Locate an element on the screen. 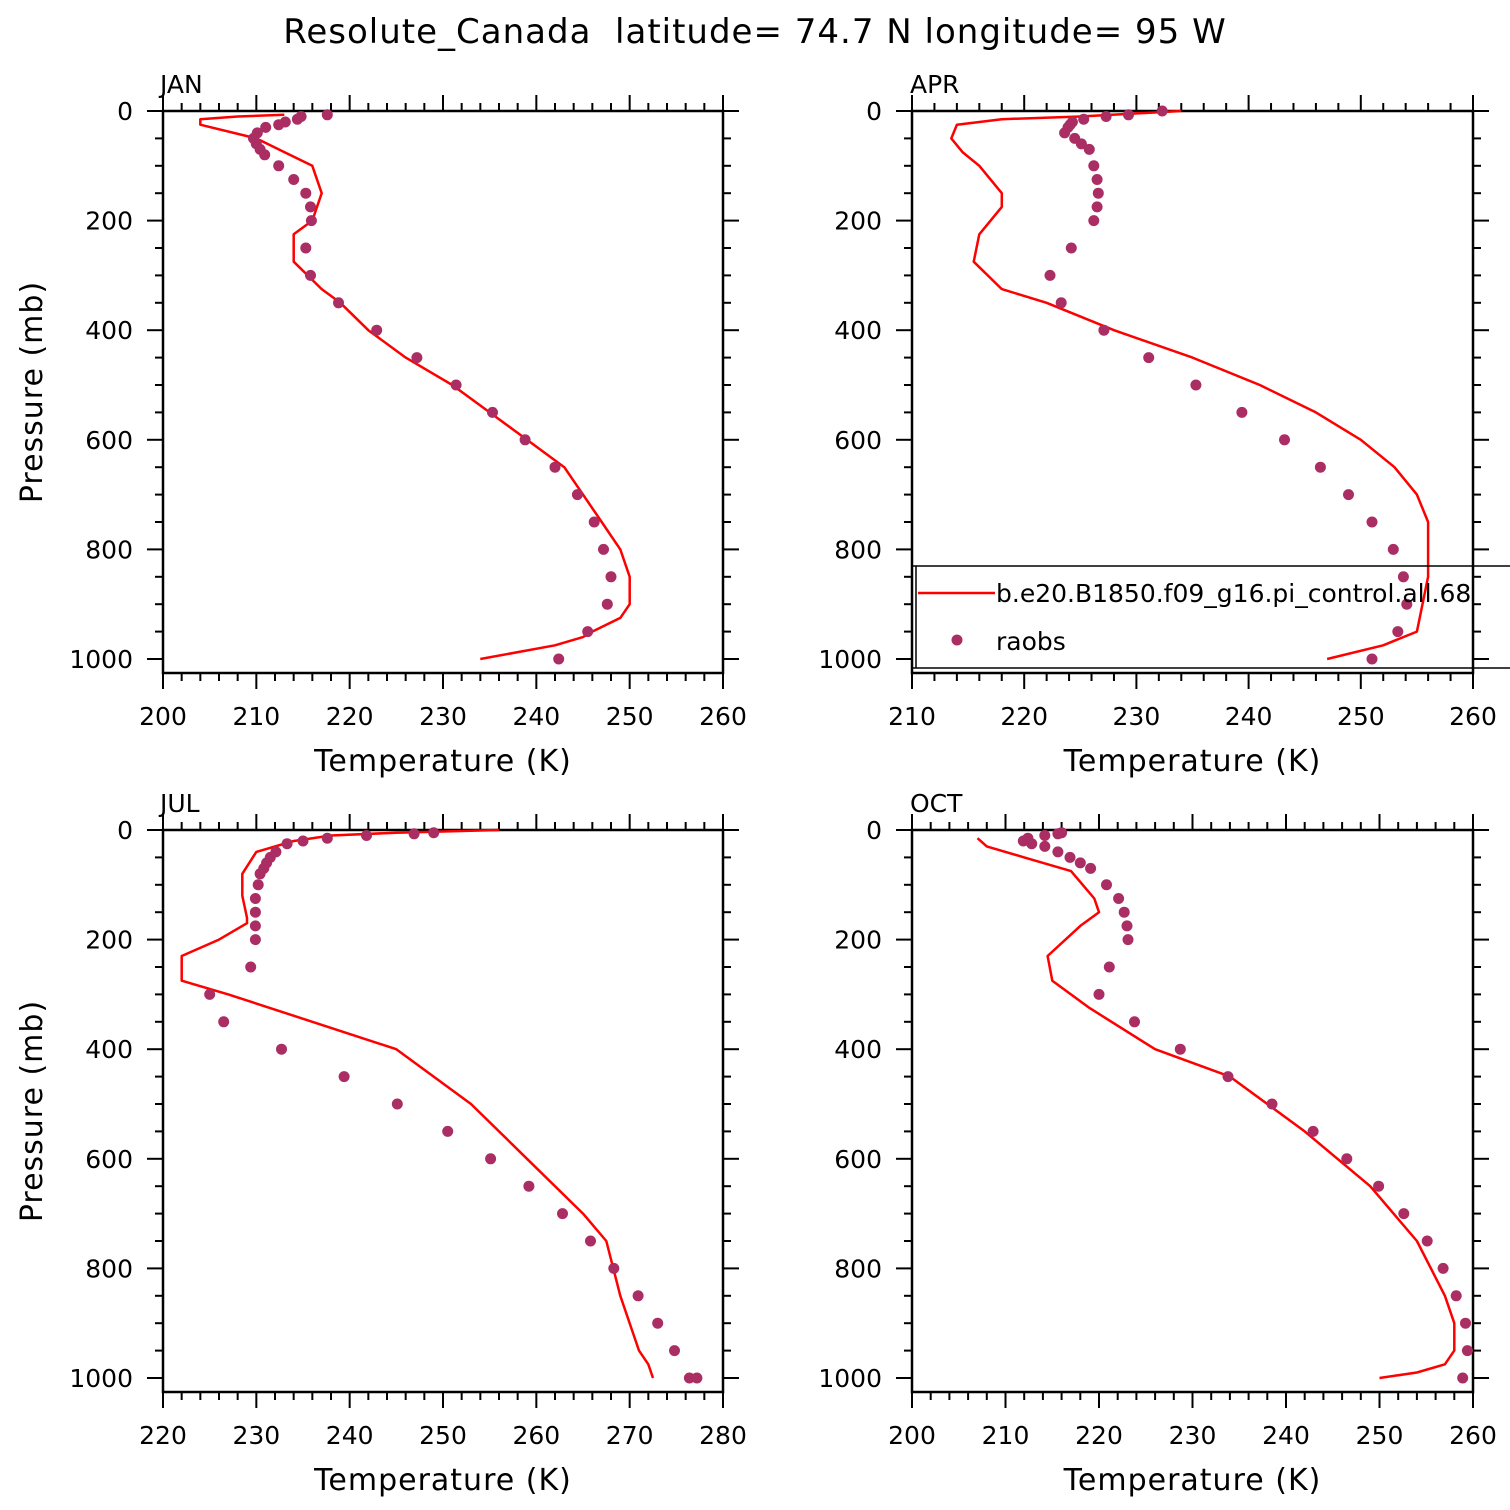 This screenshot has width=1510, height=1510. panel-label: JUL is located at coordinates (179, 803).